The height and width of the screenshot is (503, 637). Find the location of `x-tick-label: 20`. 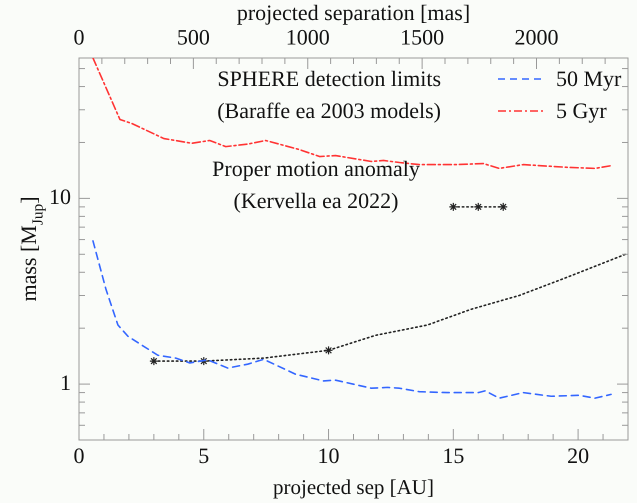

x-tick-label: 20 is located at coordinates (578, 455).